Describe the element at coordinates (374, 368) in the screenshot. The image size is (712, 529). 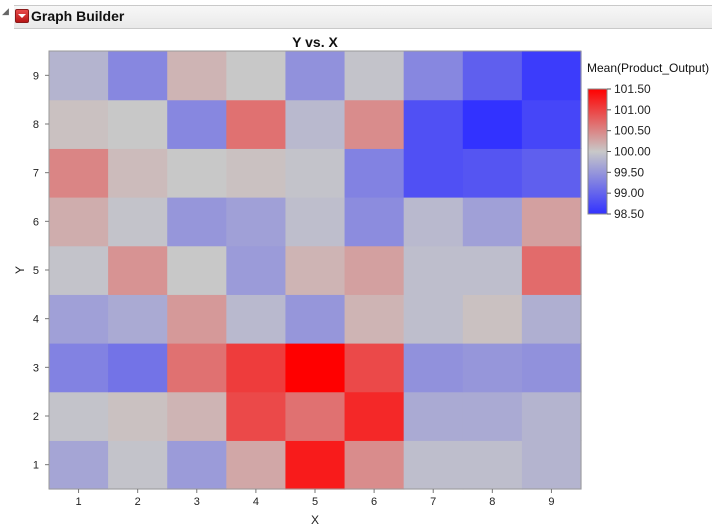
I see `heatmap-cell-x6-y3` at that location.